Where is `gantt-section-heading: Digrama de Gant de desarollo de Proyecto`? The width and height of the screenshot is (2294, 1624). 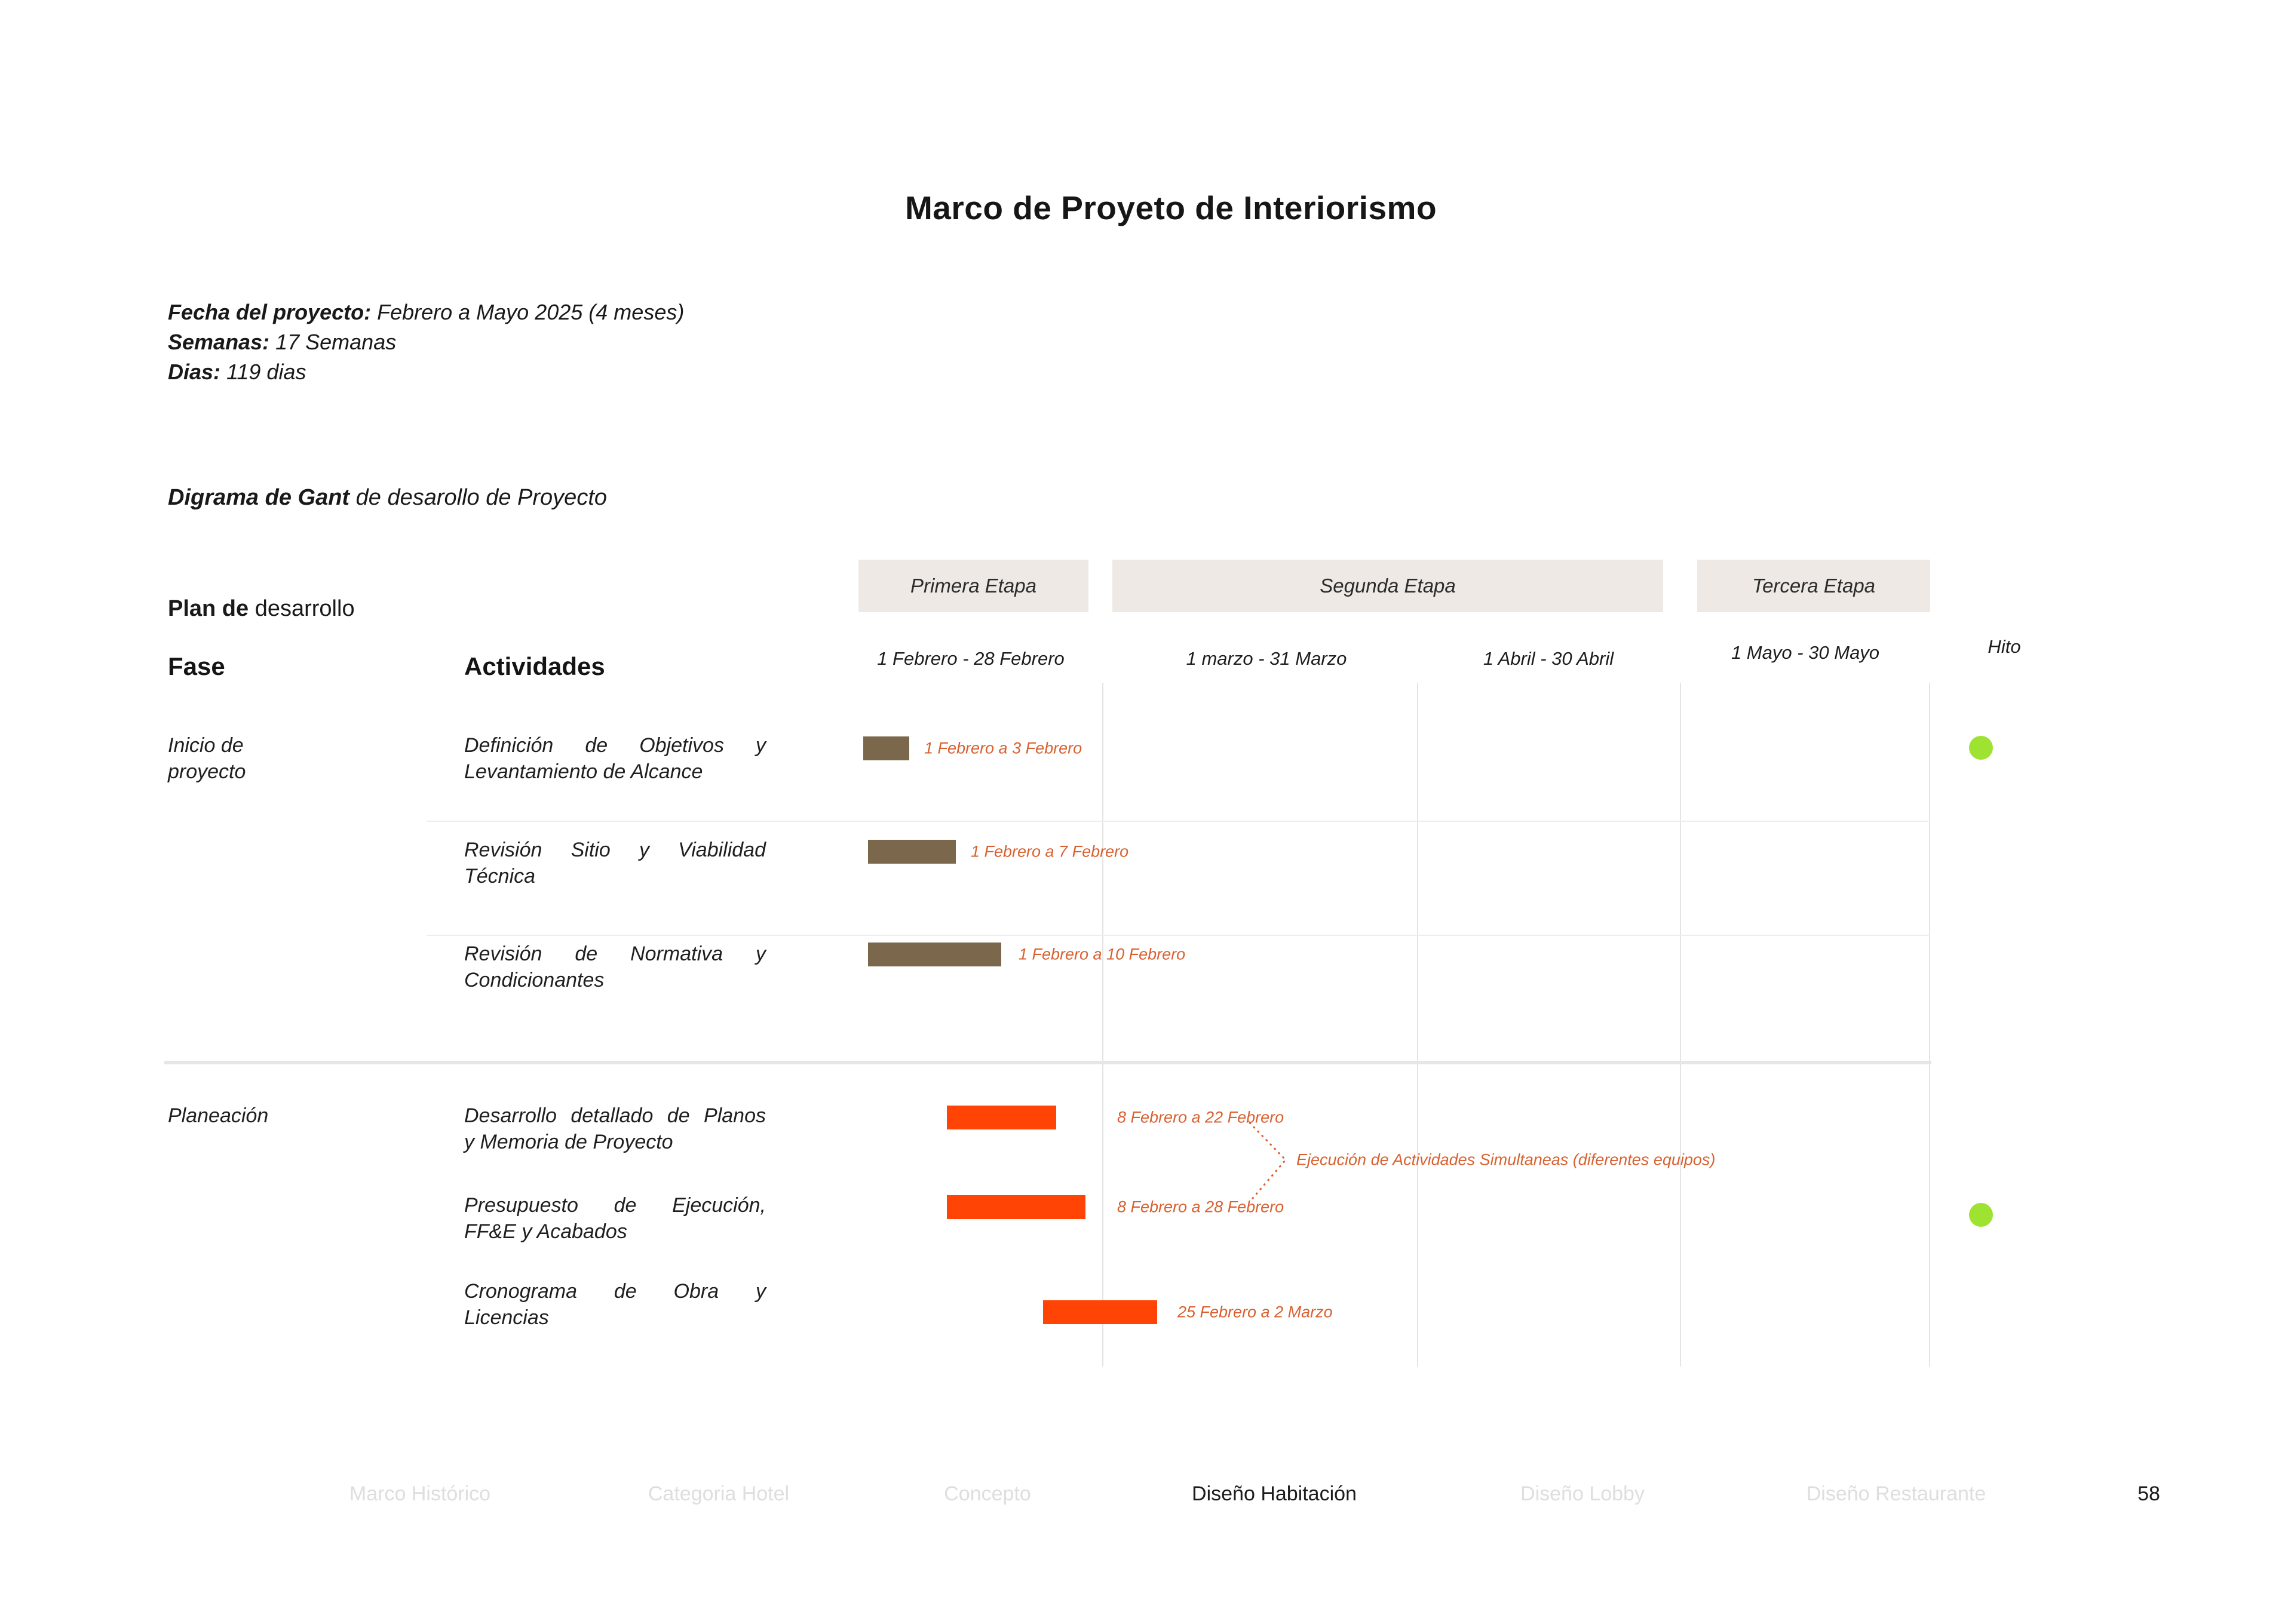
gantt-section-heading: Digrama de Gant de desarollo de Proyecto is located at coordinates (387, 498).